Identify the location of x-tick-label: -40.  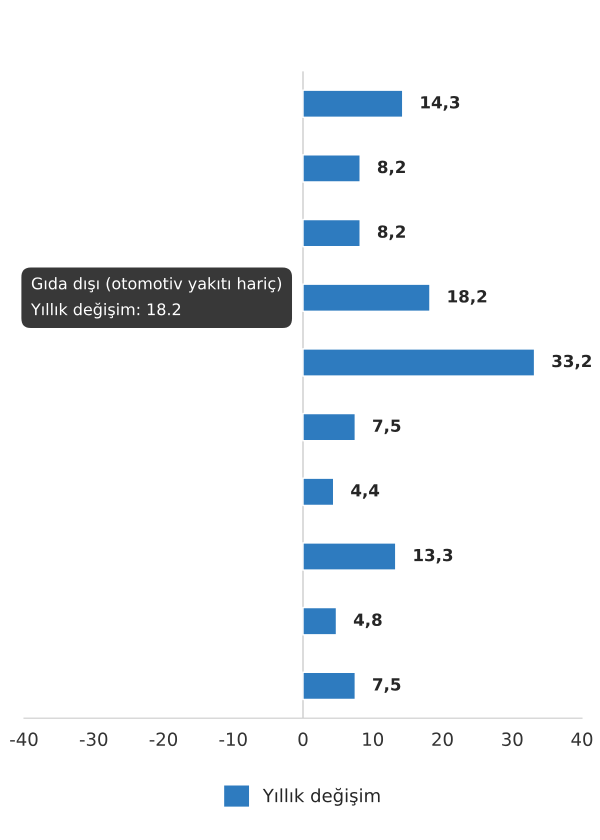
(24, 739).